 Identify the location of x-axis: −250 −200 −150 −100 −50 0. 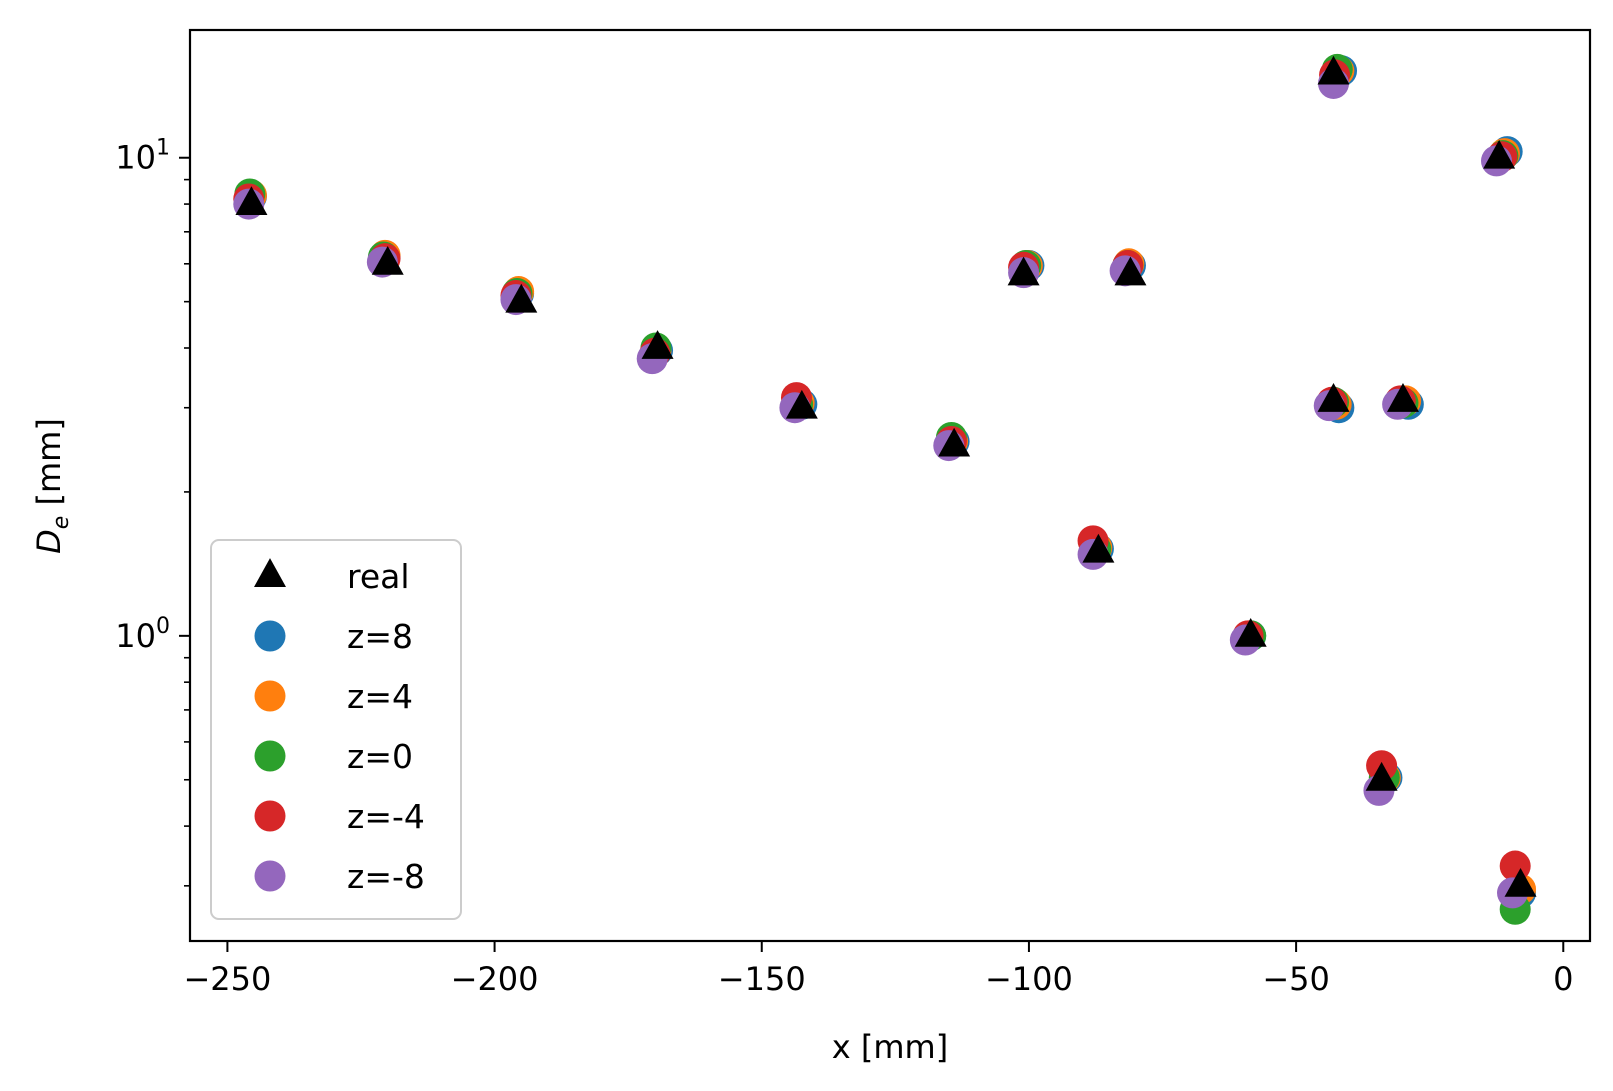
(878, 969).